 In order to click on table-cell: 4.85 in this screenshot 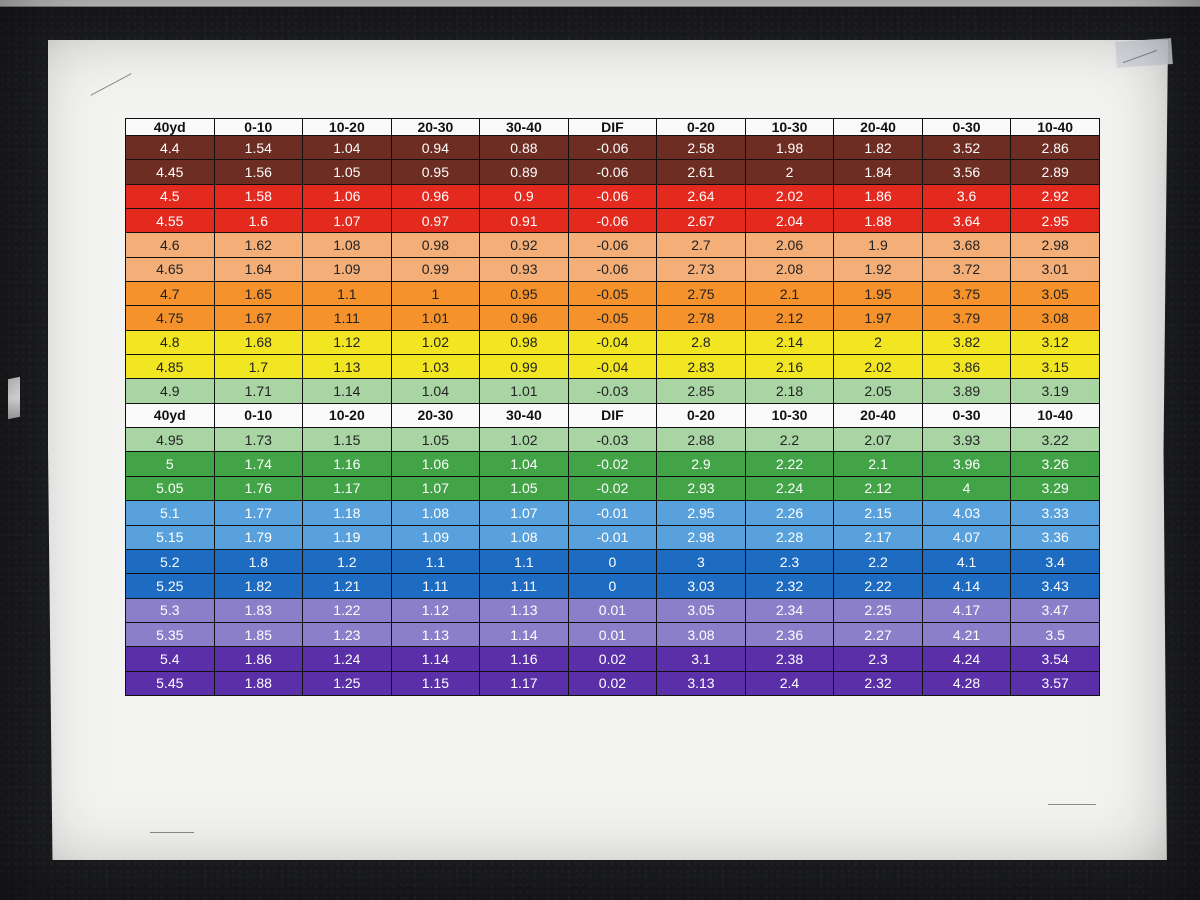, I will do `click(170, 367)`.